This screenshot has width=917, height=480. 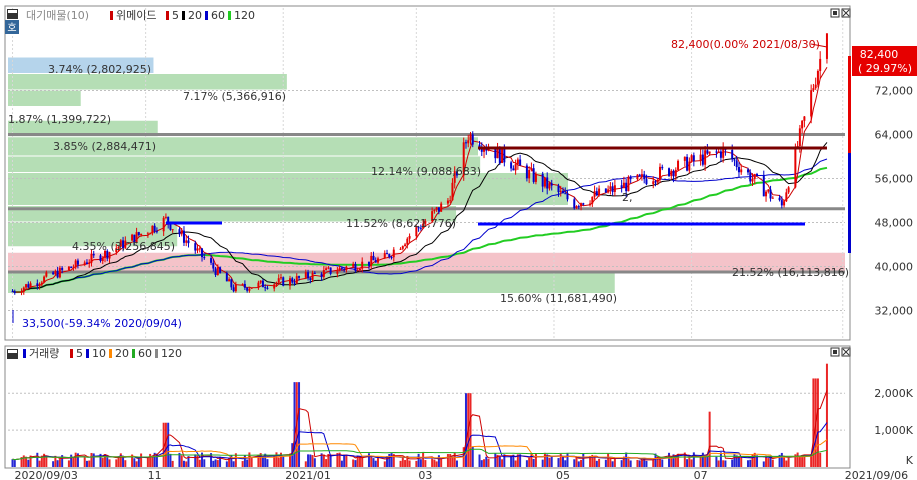 I want to click on x-tick-6: 2021/09/06, so click(x=876, y=474).